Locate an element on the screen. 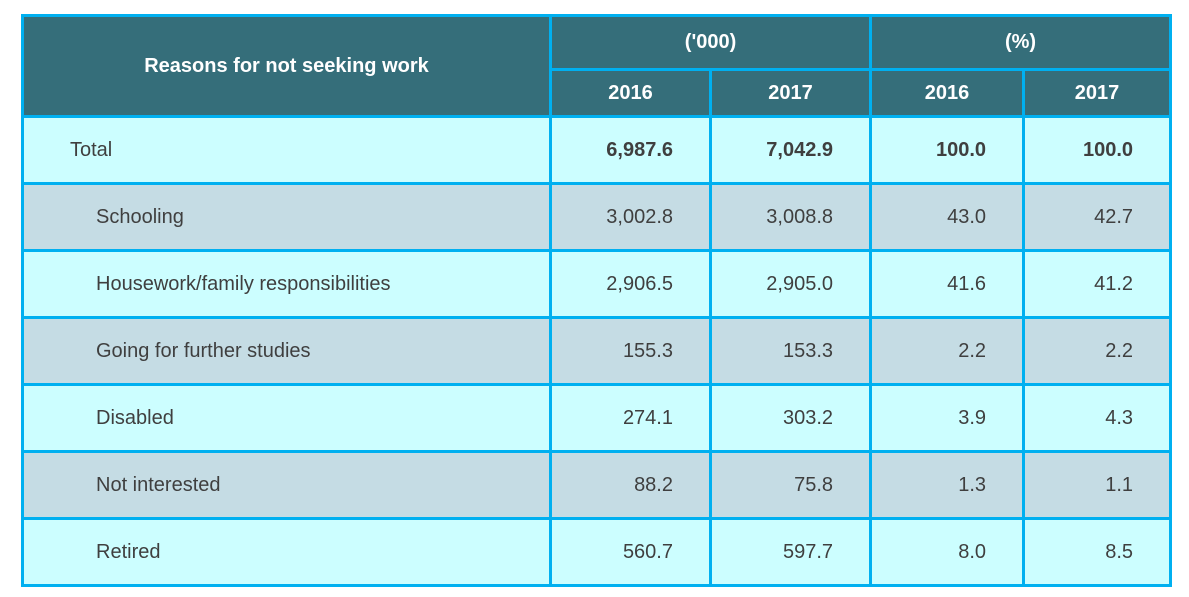  row-label: Schooling is located at coordinates (286, 217).